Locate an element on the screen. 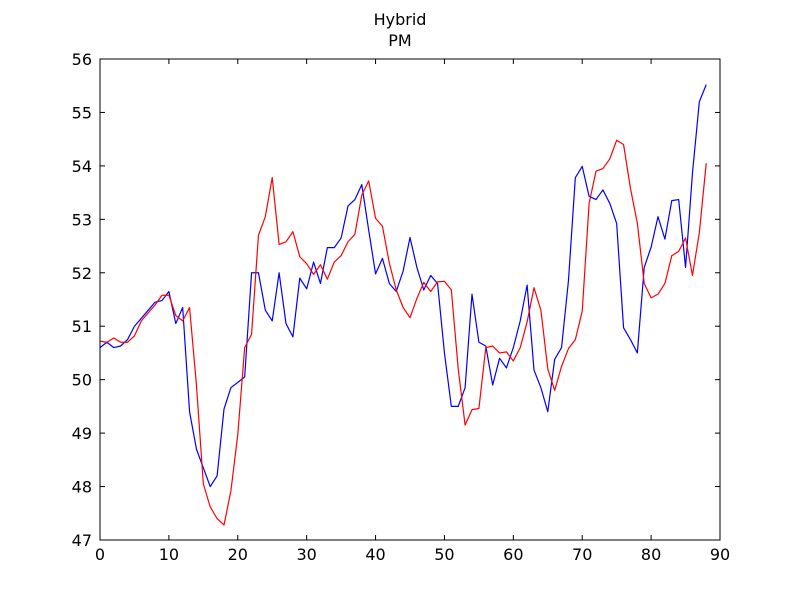 This screenshot has width=800, height=600. y-tick-label: 49 is located at coordinates (82, 433).